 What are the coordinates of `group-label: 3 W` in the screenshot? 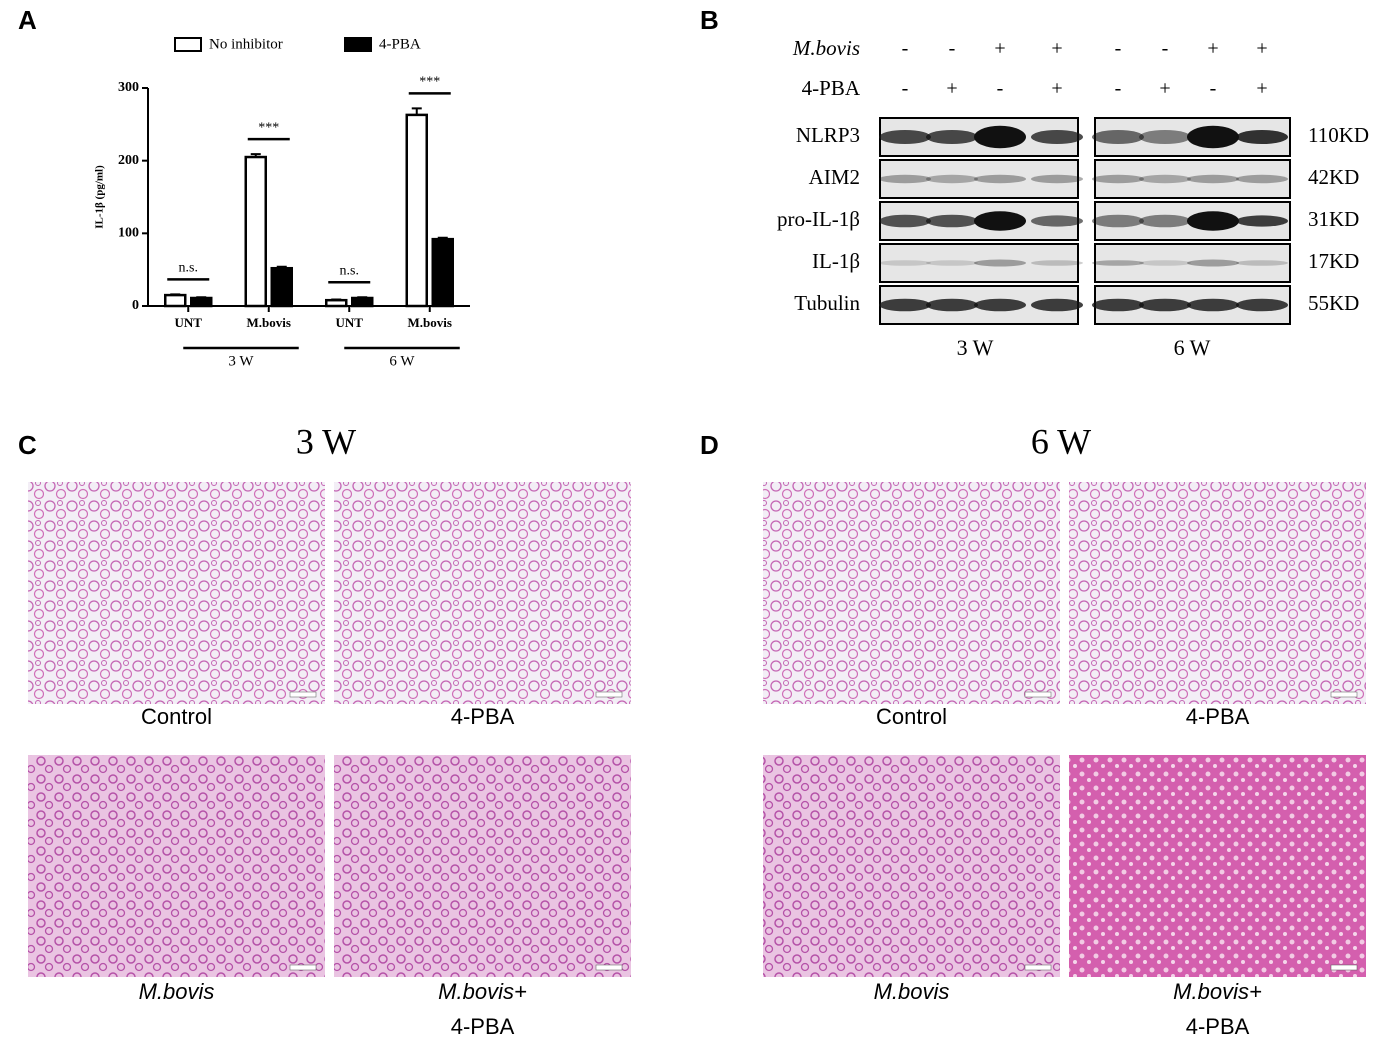 It's located at (241, 361).